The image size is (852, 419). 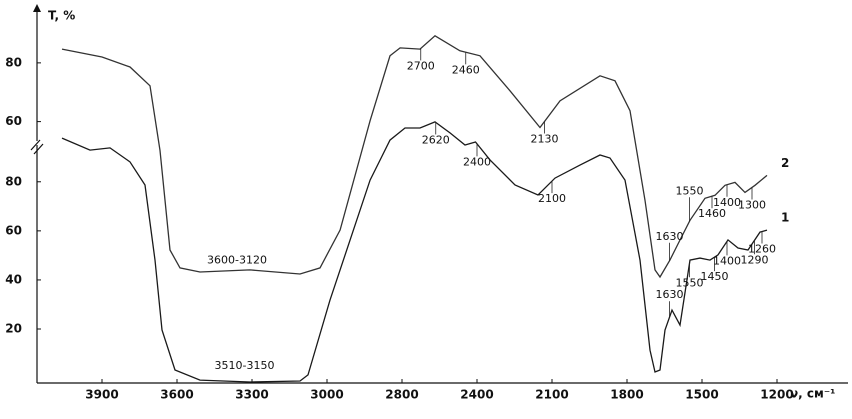 What do you see at coordinates (37, 8) in the screenshot?
I see `y-axis-arrow` at bounding box center [37, 8].